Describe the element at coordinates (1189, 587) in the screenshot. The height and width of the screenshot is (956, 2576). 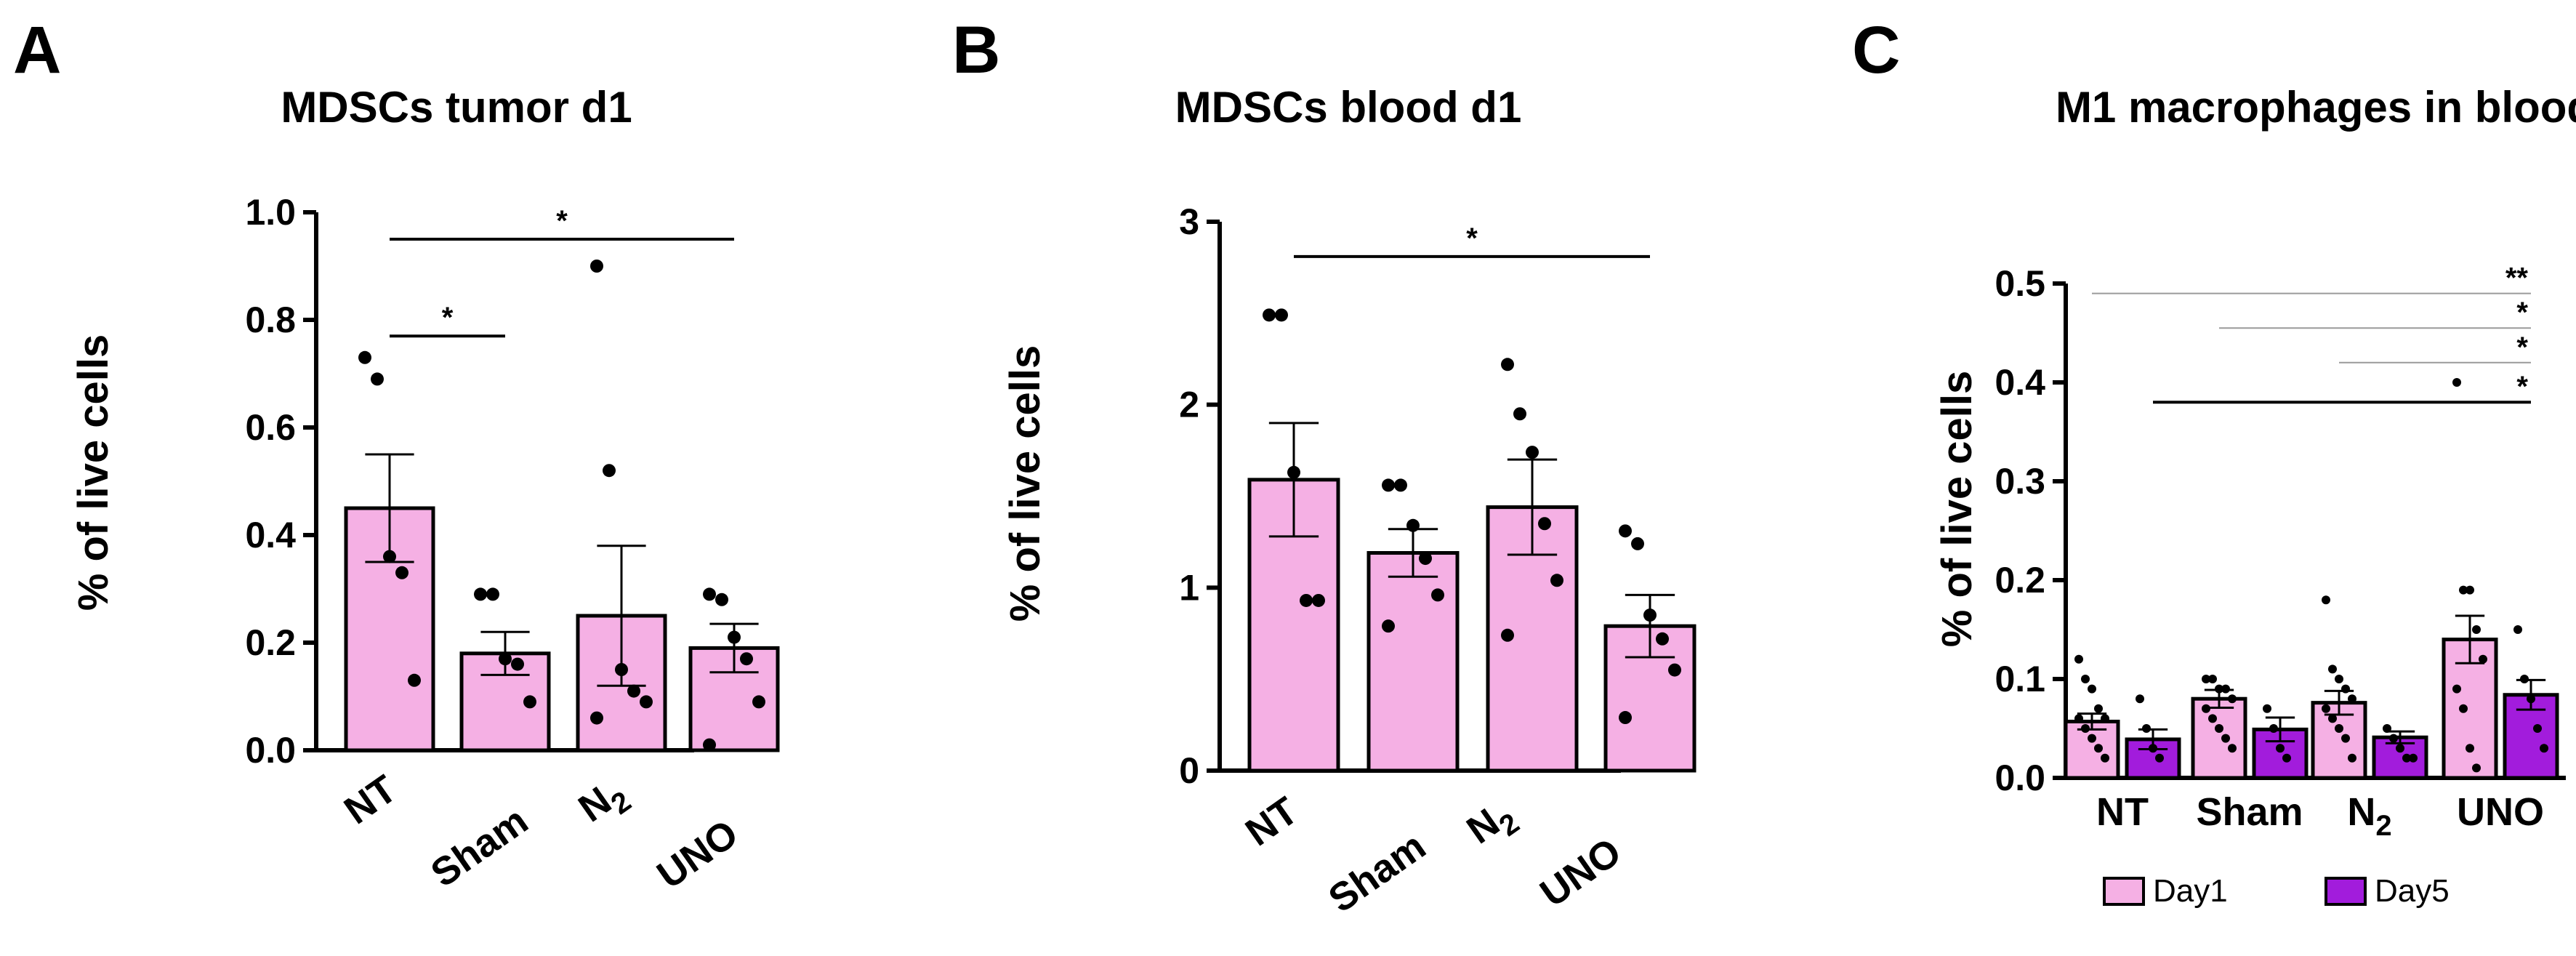
I see `y-tick-label: 1` at that location.